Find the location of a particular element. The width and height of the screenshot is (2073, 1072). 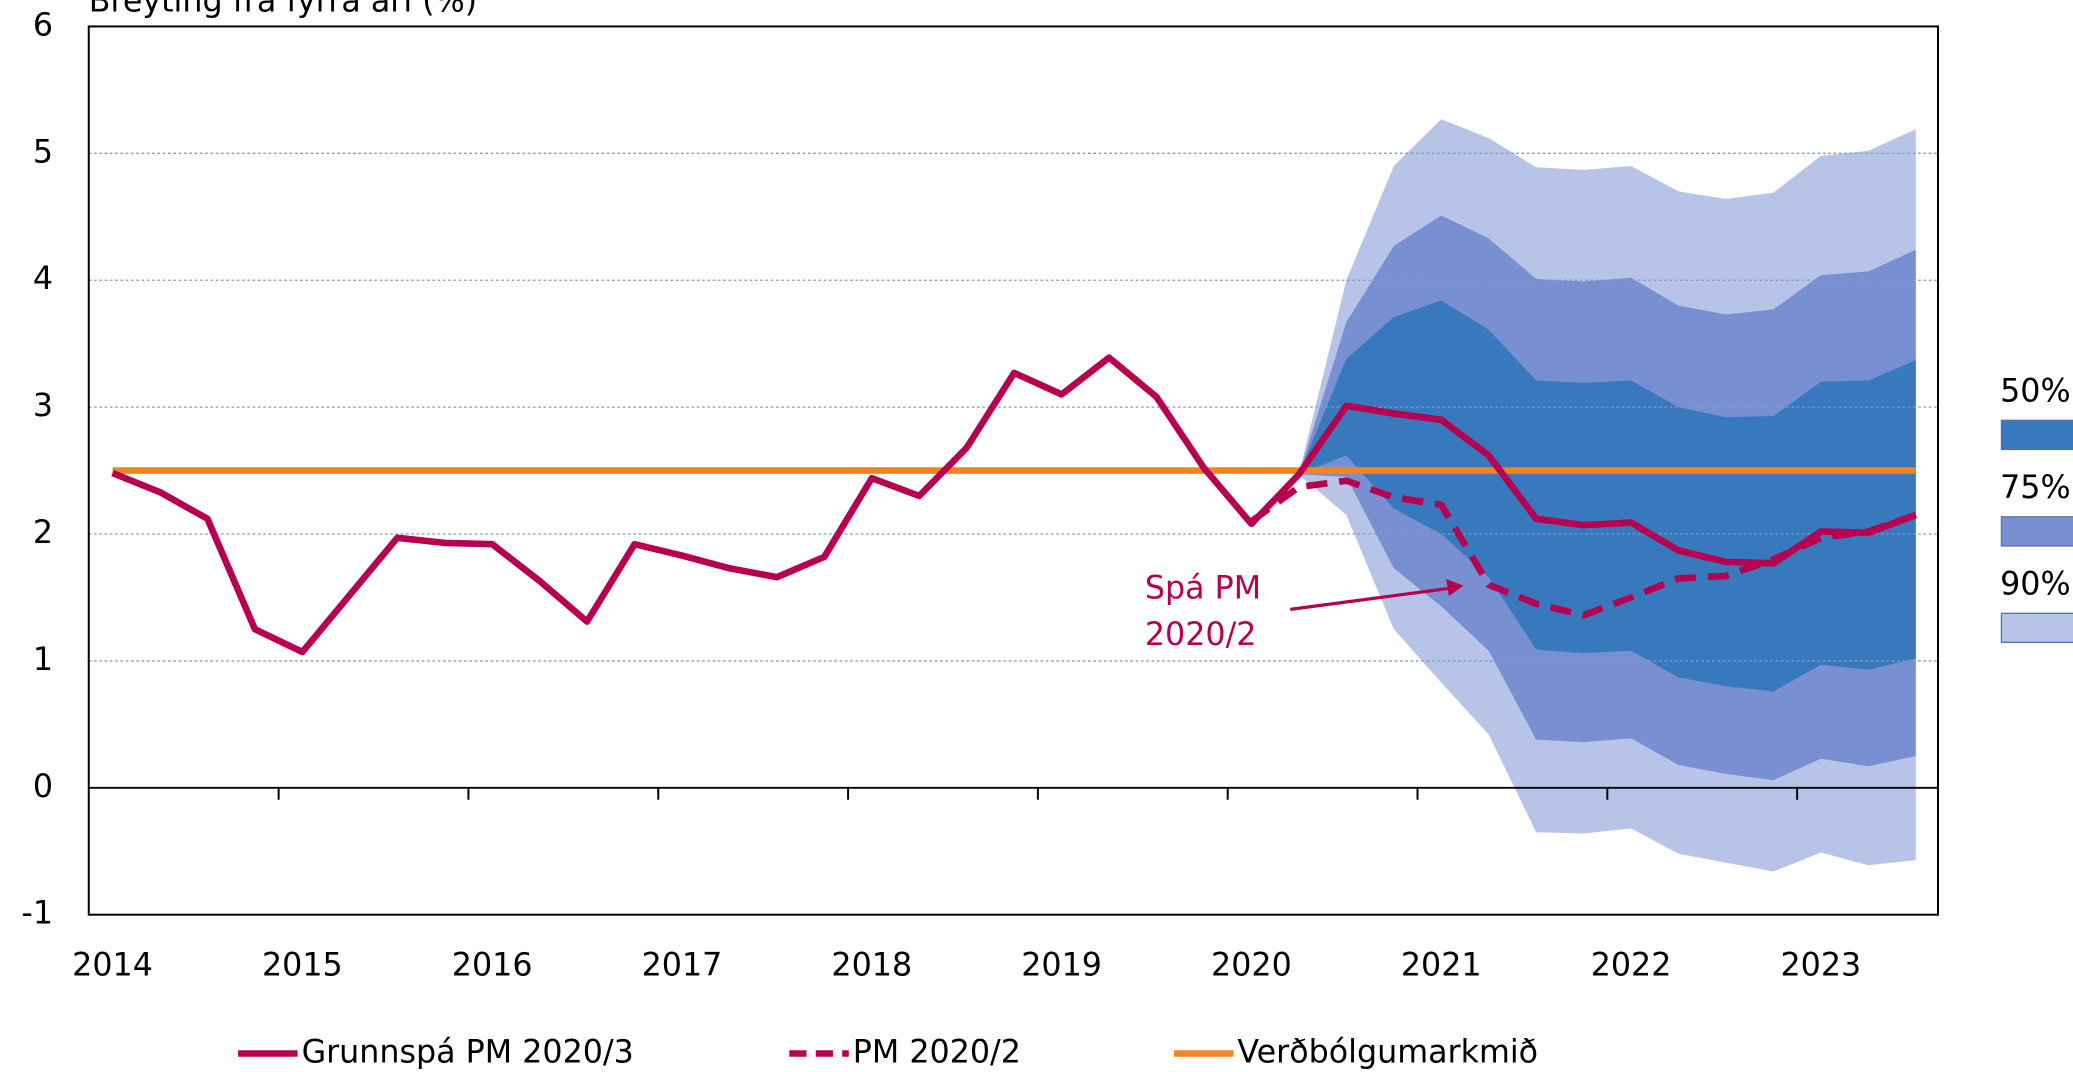

y-axis-label: Breyting frá fyrra ári (%) is located at coordinates (283, 10).